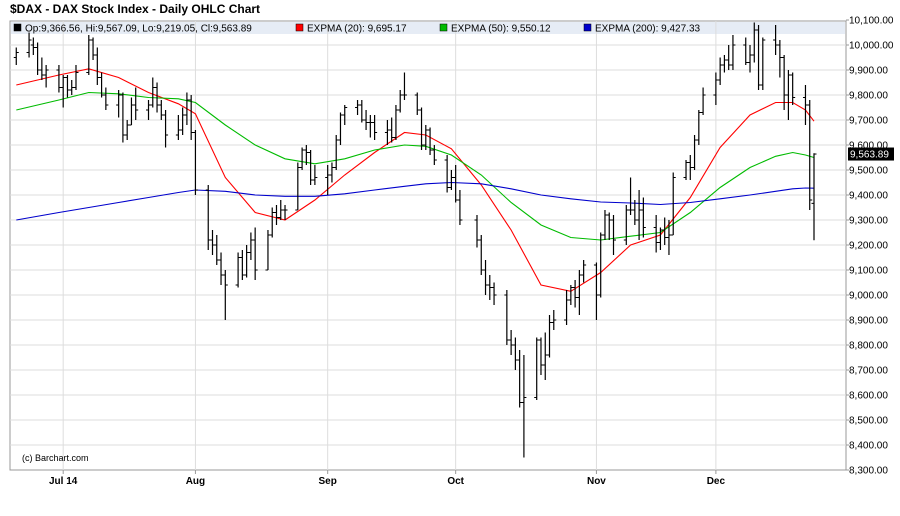  I want to click on x-tick-label: Nov, so click(596, 481).